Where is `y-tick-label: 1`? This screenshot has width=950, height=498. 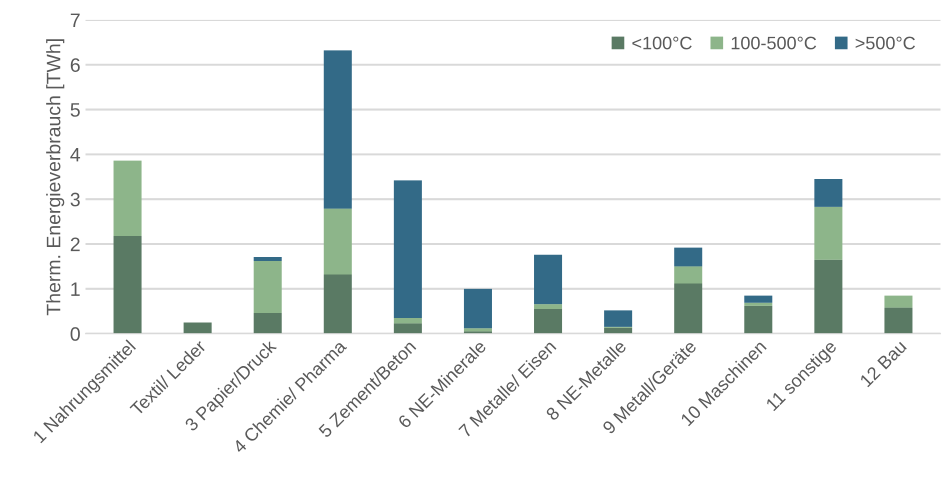
y-tick-label: 1 is located at coordinates (75, 289).